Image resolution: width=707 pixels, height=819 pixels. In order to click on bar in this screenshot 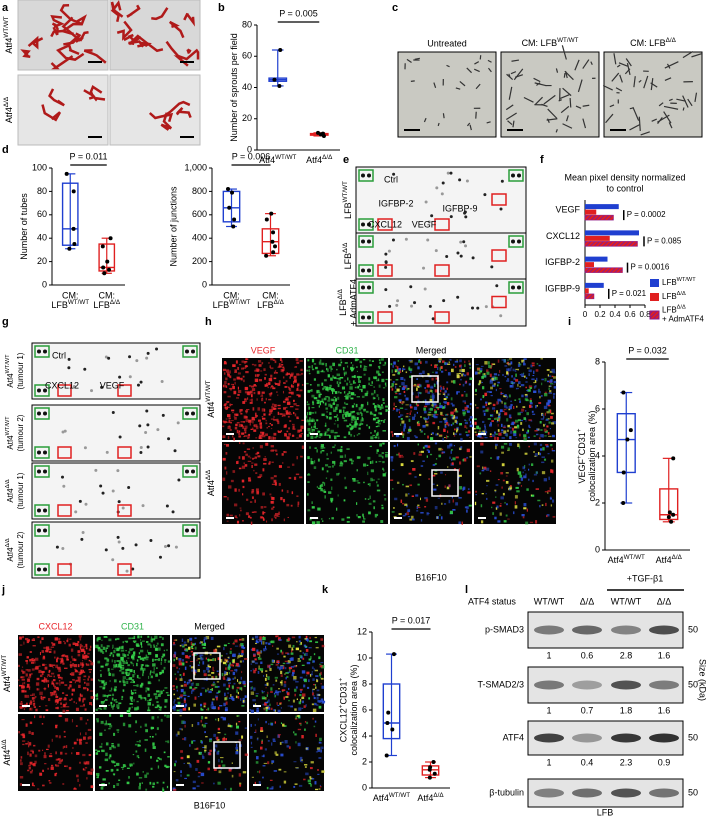, I will do `click(589, 265)`.